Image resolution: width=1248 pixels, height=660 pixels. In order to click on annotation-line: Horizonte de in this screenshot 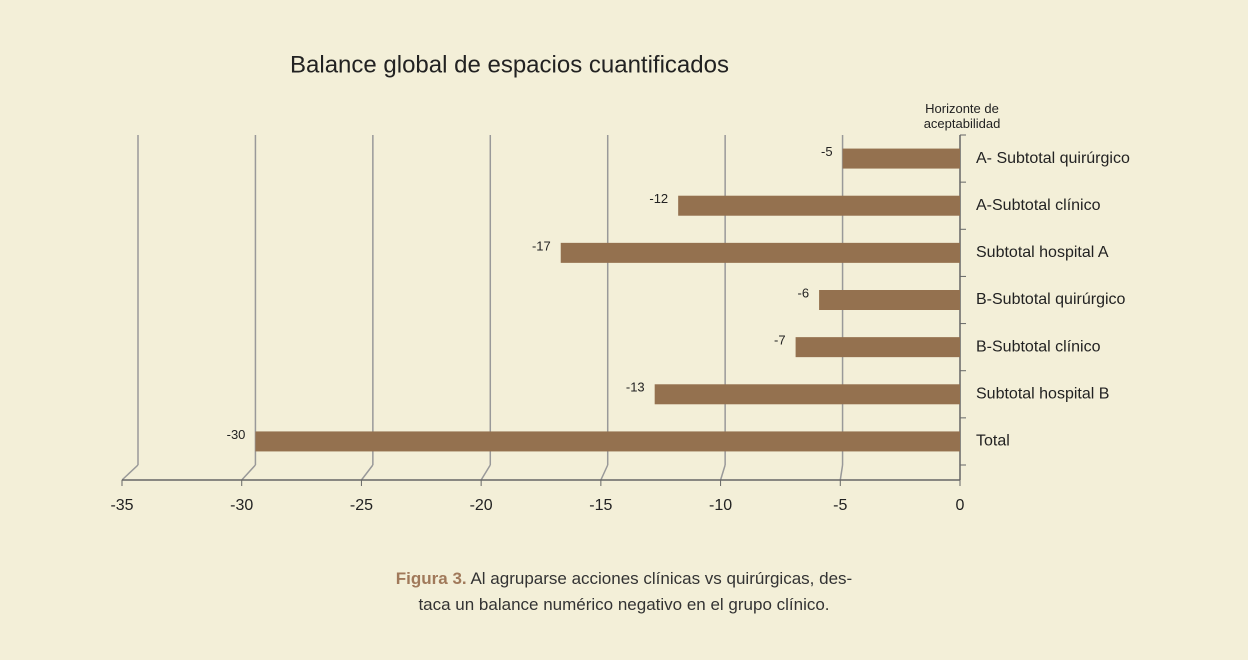, I will do `click(962, 108)`.